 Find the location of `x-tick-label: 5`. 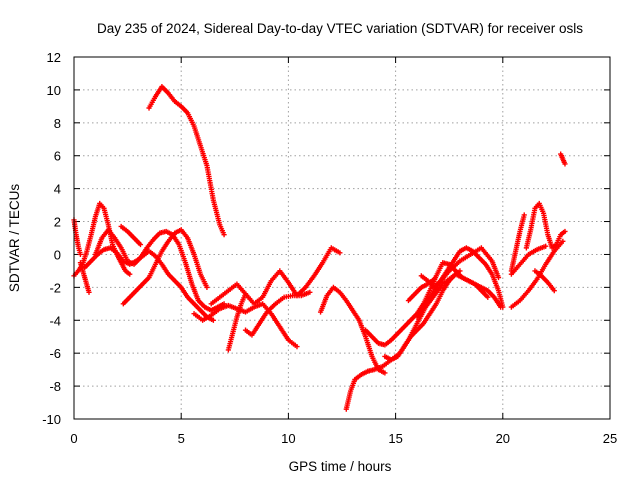

x-tick-label: 5 is located at coordinates (181, 438).